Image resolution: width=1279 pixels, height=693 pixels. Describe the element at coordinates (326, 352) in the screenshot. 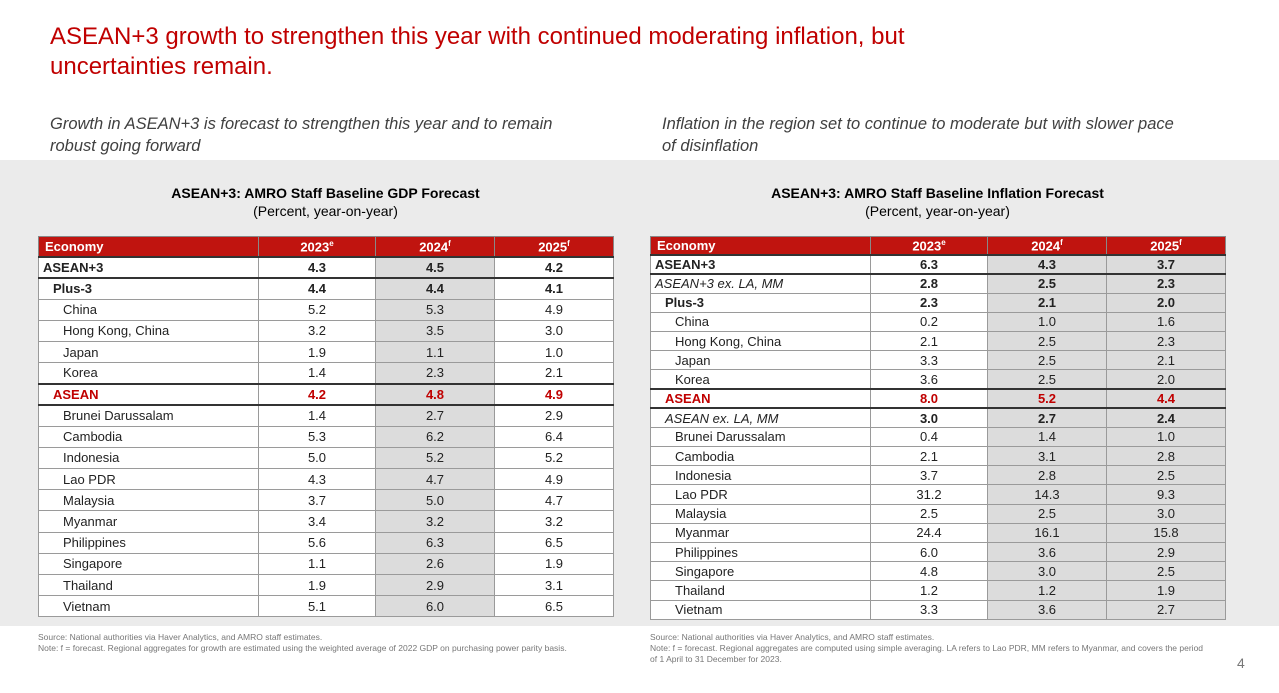

I see `table-row: Japan 1.9 1.1 1.0` at that location.